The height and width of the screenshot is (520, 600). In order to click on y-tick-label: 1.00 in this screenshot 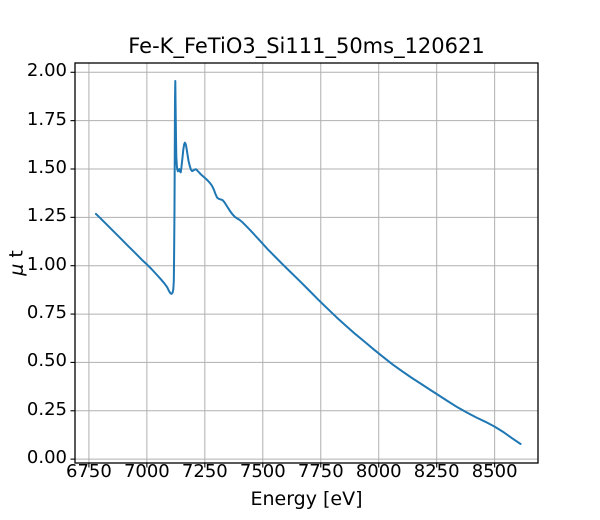, I will do `click(46, 264)`.